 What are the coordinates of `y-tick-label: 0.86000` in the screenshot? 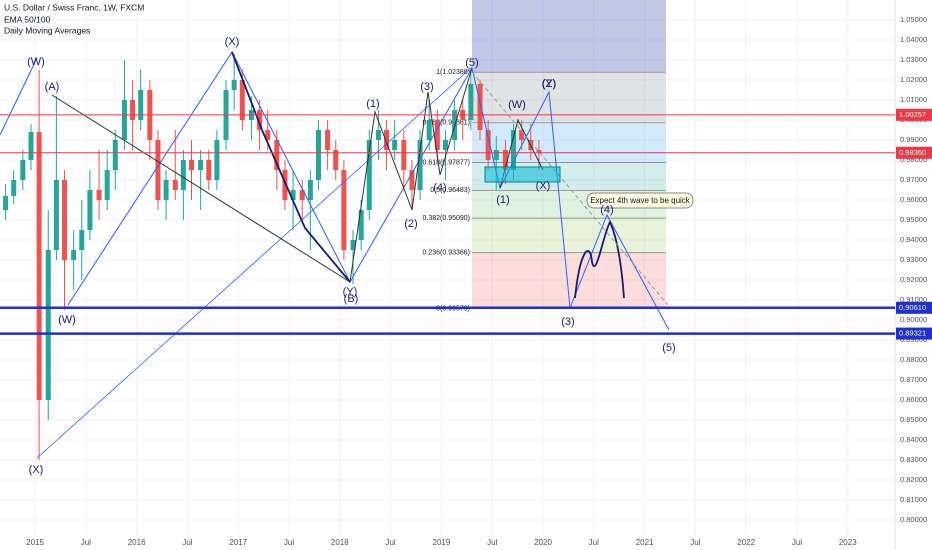 It's located at (913, 399).